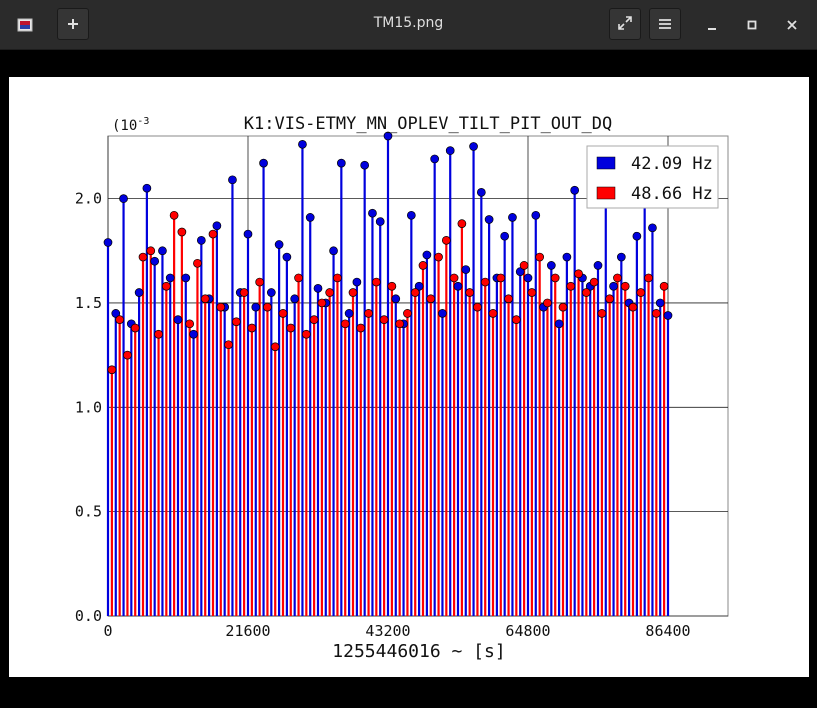  I want to click on y-tick-label: 1.0, so click(88, 407).